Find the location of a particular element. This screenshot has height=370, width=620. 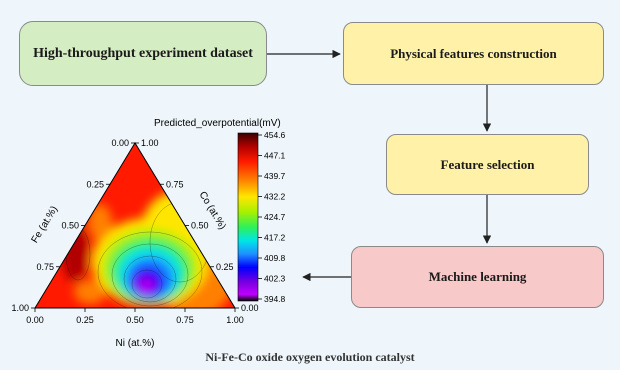

feature-selection-label: Feature selection is located at coordinates (487, 164).